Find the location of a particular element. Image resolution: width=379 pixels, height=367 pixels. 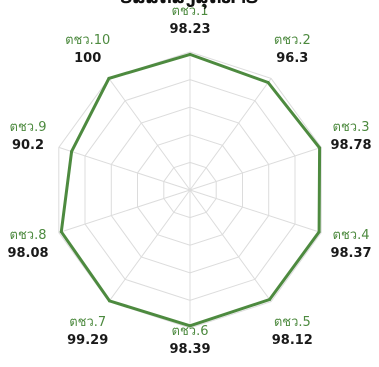

category-label-4: ตชว.4 is located at coordinates (351, 235).